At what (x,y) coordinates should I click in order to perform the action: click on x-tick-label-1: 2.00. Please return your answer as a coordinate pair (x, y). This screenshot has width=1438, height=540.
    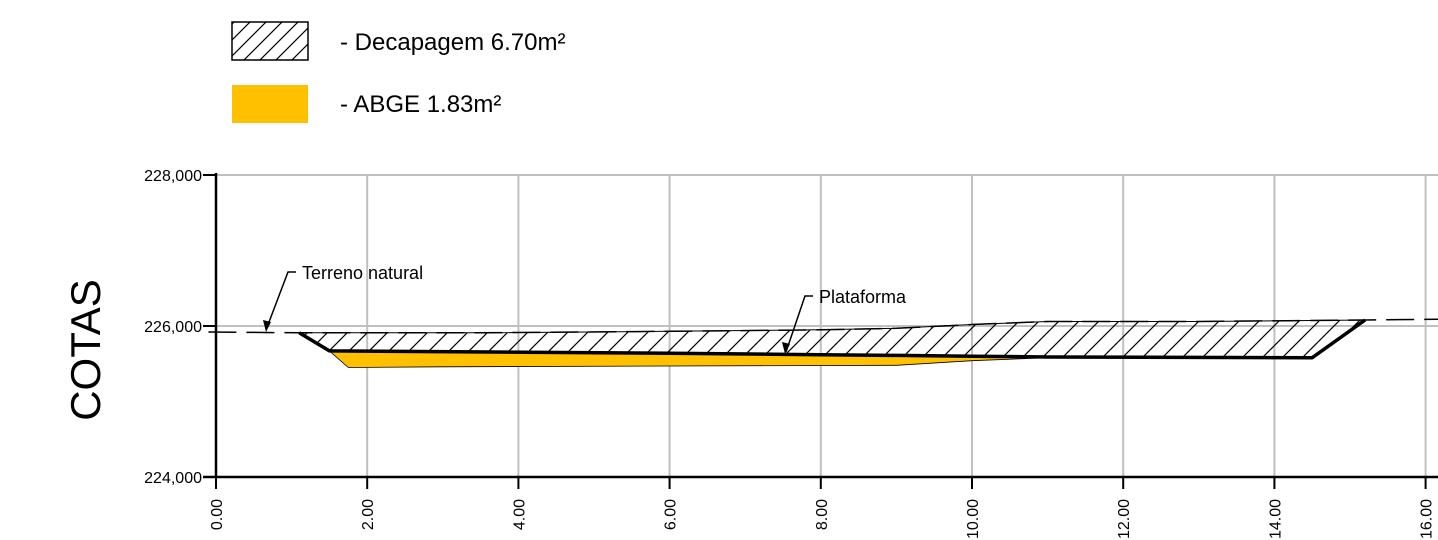
    Looking at the image, I should click on (368, 514).